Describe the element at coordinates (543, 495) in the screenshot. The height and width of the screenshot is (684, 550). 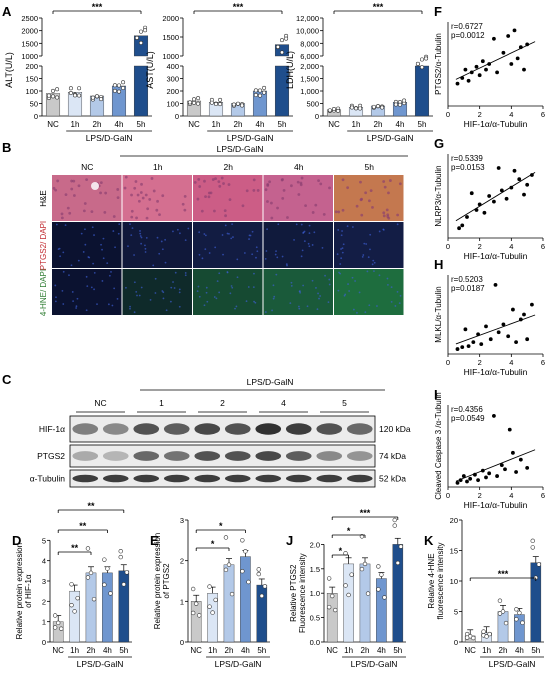
I see `x-tick-label: 6` at that location.